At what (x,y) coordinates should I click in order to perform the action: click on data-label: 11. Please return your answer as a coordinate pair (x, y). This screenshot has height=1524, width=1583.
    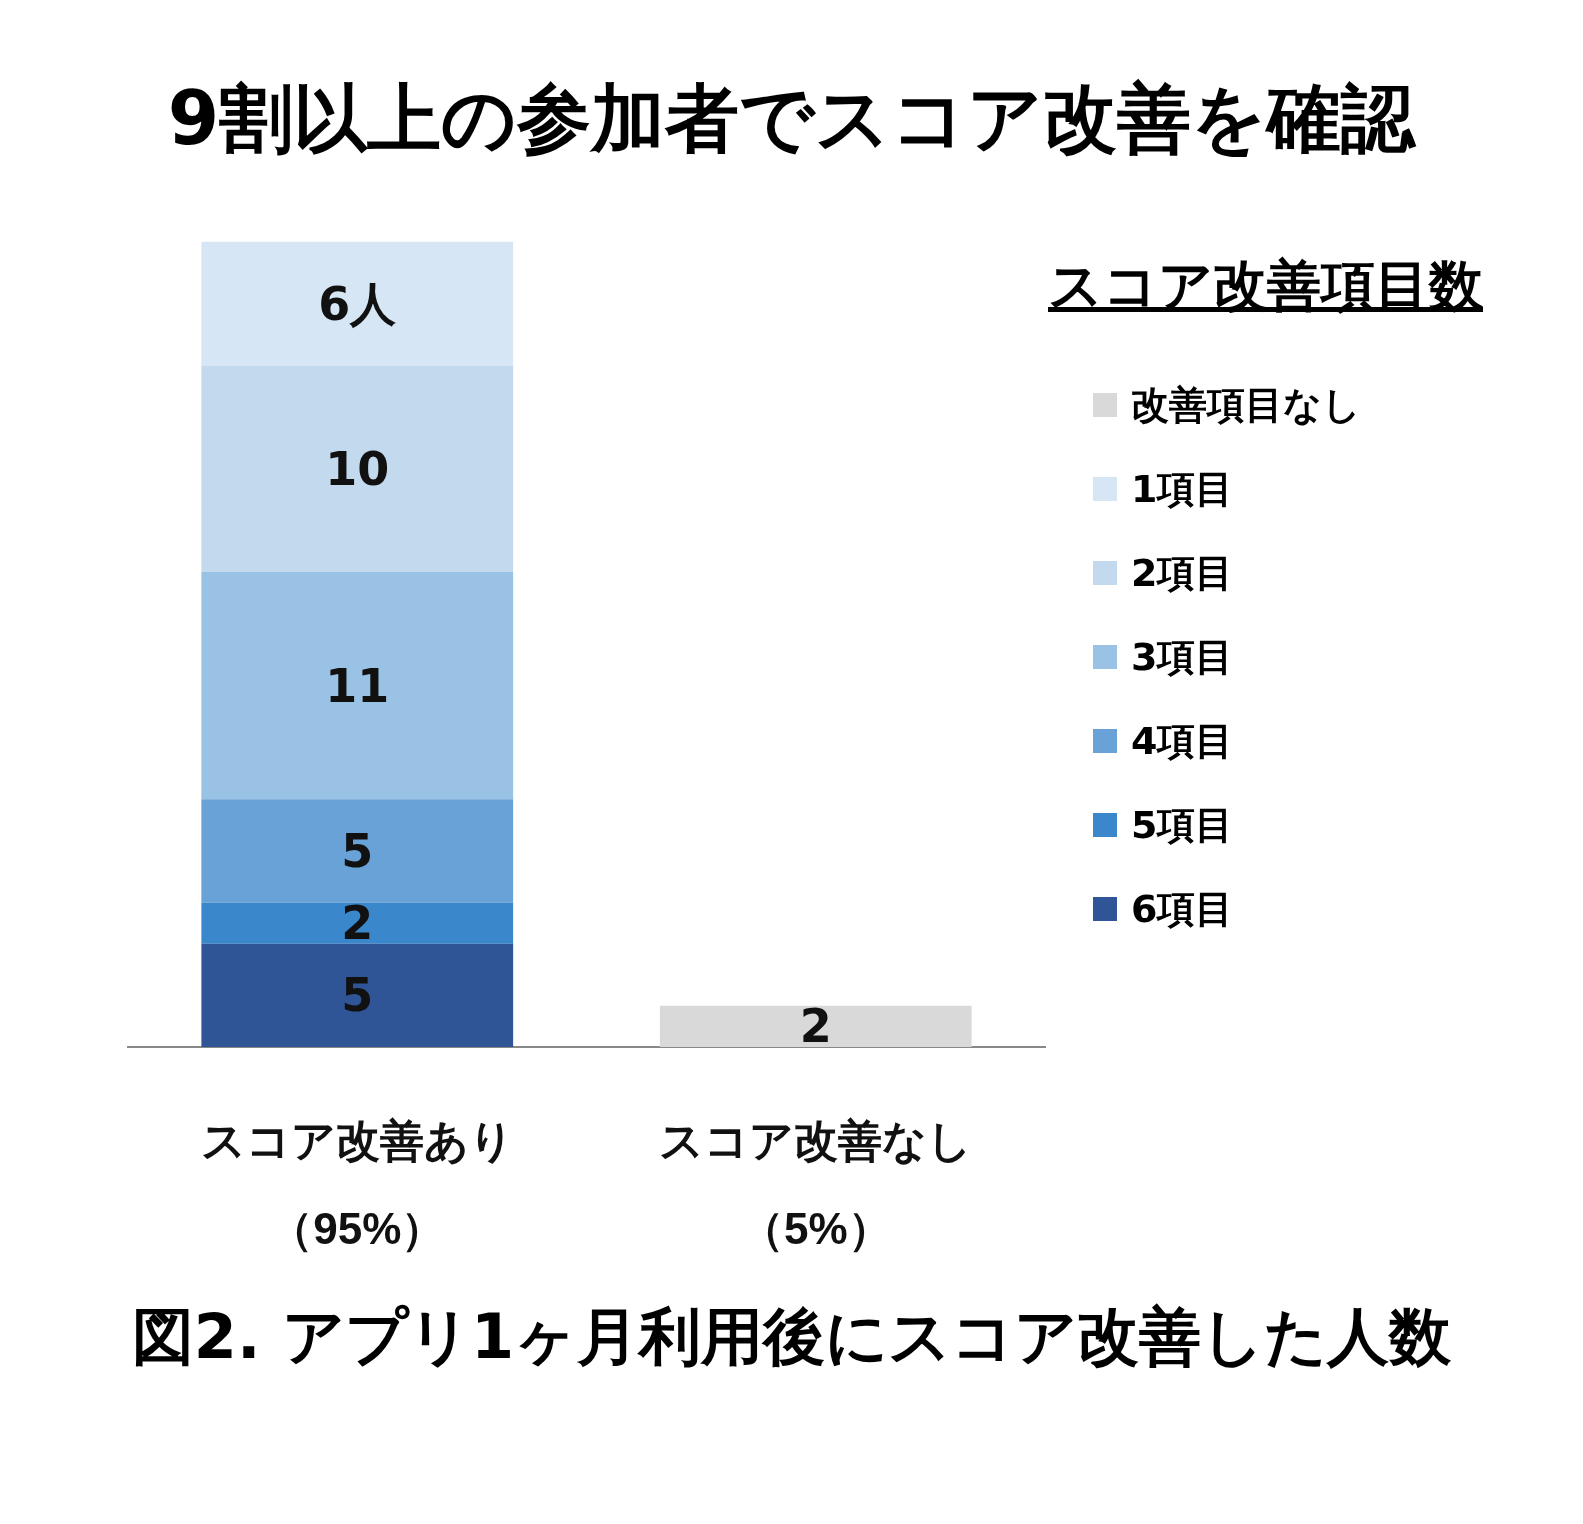
    Looking at the image, I should click on (357, 685).